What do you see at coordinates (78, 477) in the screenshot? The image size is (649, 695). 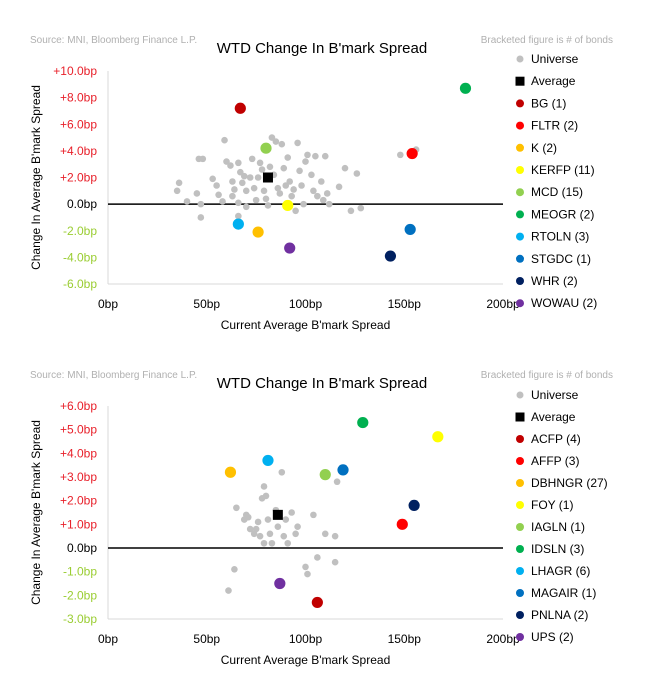 I see `y-tick-label: +3.0bp` at bounding box center [78, 477].